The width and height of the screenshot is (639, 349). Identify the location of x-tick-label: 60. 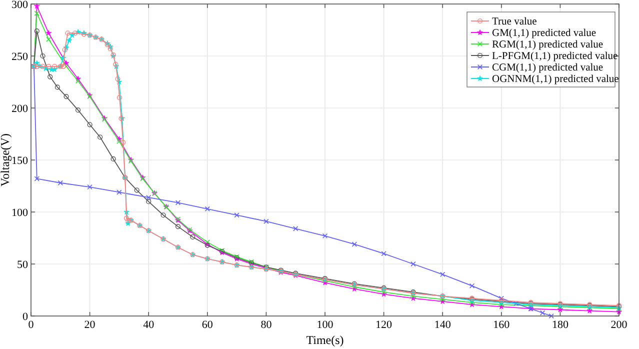
(208, 325).